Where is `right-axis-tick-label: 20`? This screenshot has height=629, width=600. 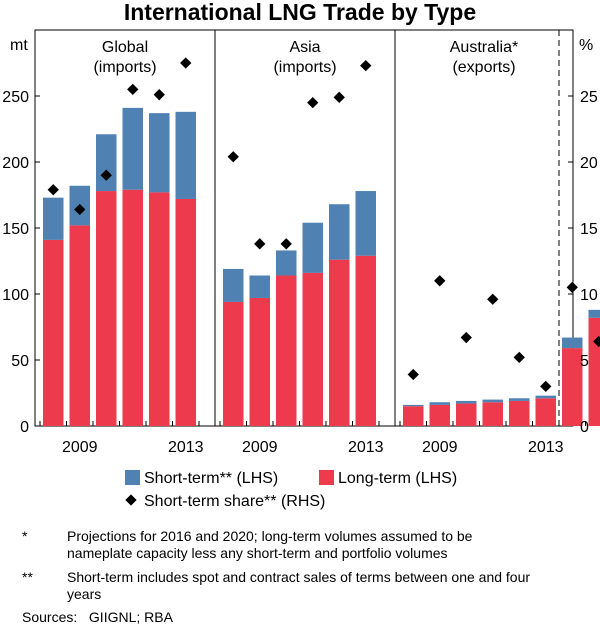
right-axis-tick-label: 20 is located at coordinates (589, 163).